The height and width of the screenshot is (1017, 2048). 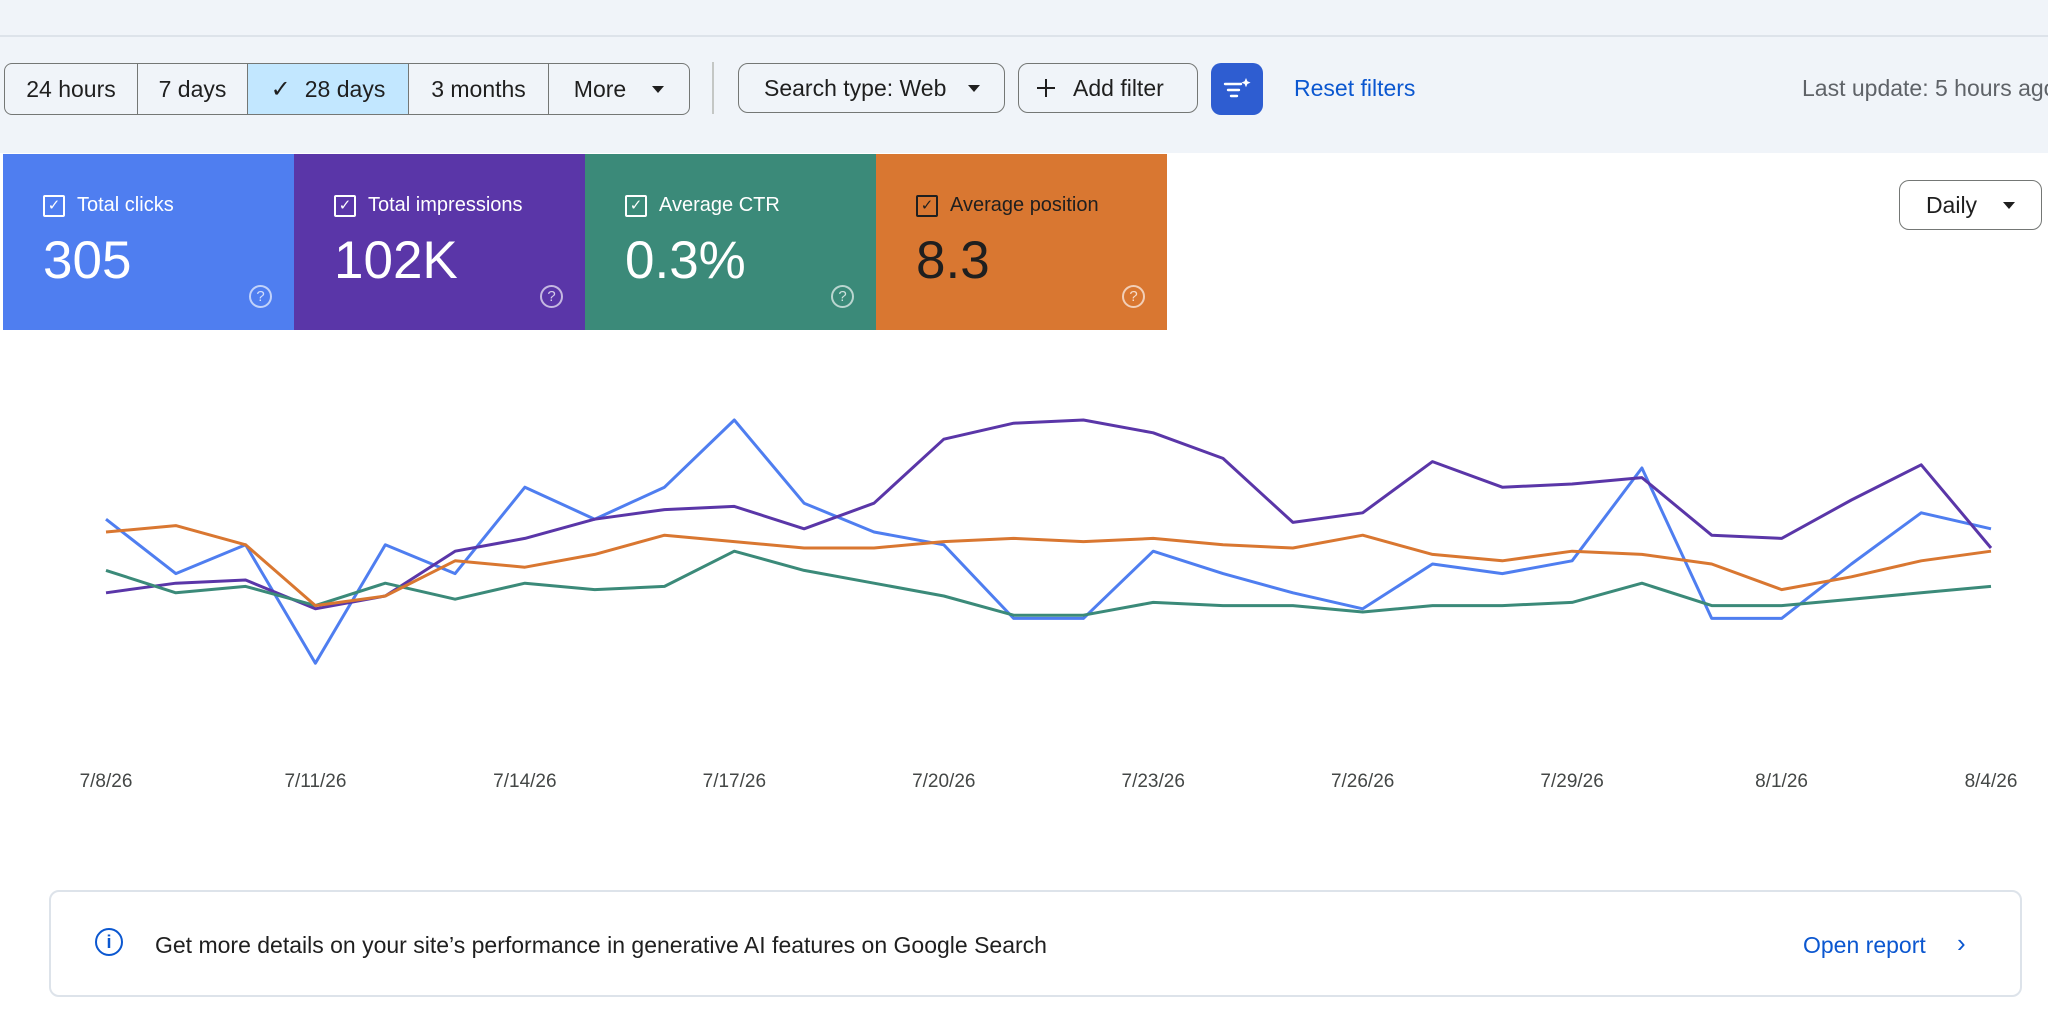 I want to click on granularity-label: Daily, so click(x=1951, y=204).